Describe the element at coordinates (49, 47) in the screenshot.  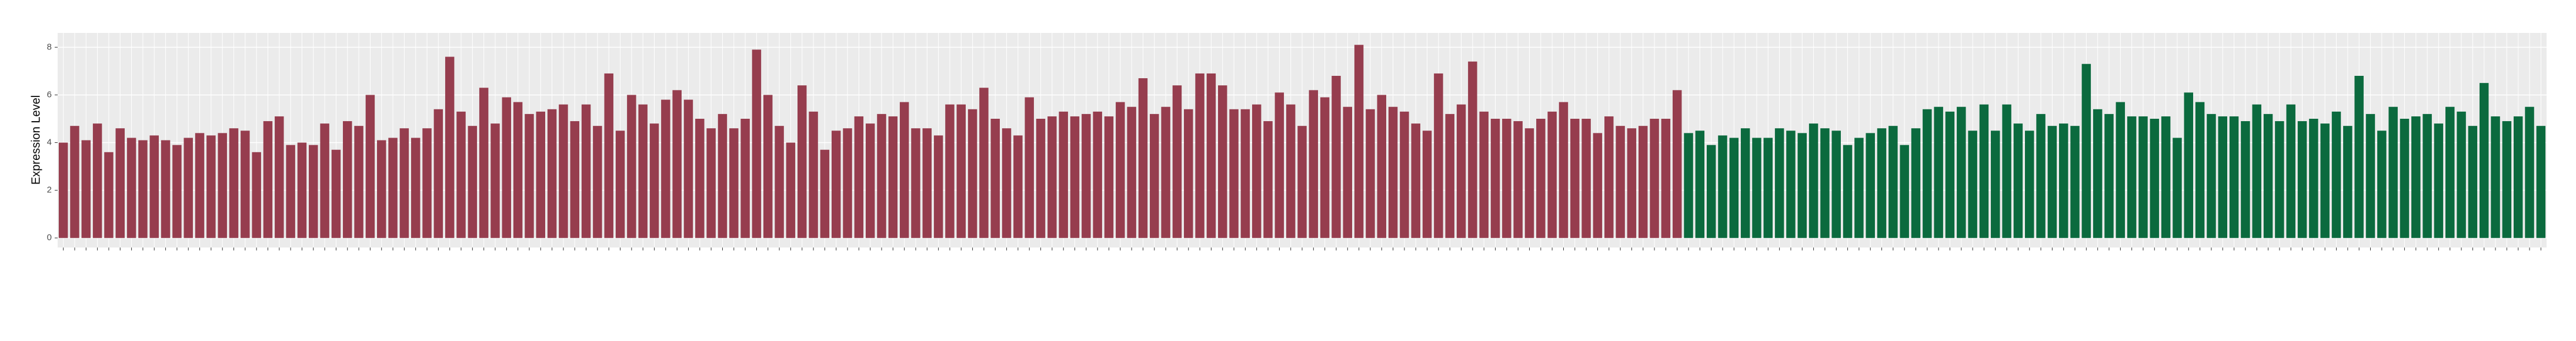
I see `y-tick-label: 8` at that location.